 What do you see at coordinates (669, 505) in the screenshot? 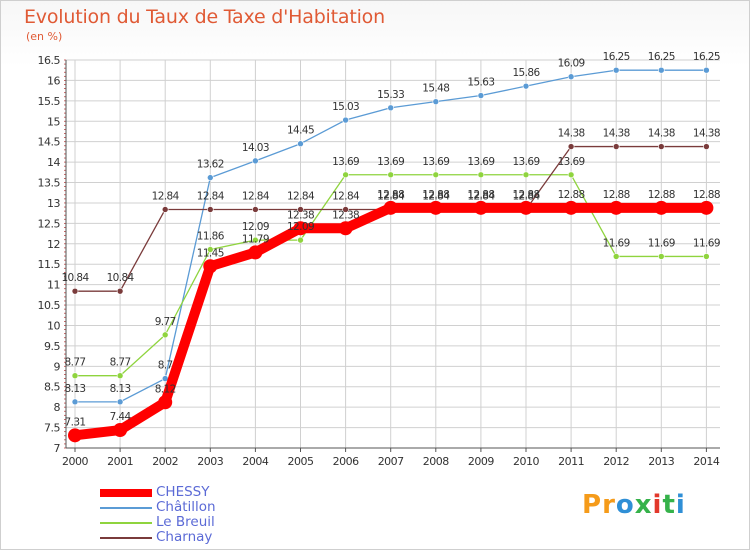
I see `logo-letter: t` at bounding box center [669, 505].